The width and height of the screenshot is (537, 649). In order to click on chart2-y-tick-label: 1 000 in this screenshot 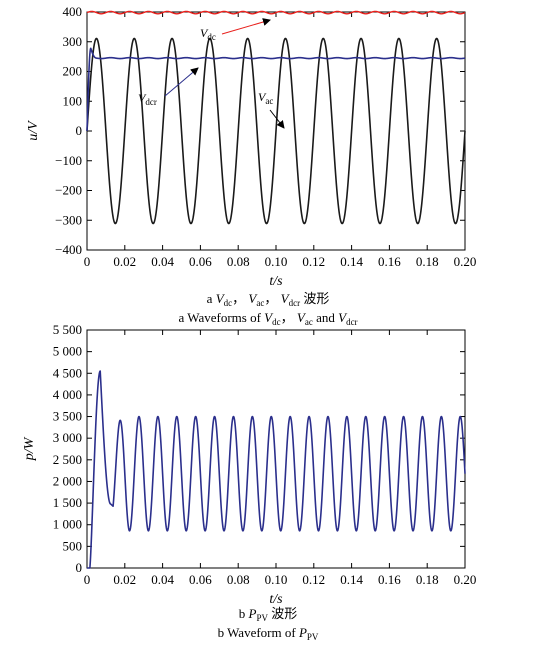, I will do `click(67, 524)`.